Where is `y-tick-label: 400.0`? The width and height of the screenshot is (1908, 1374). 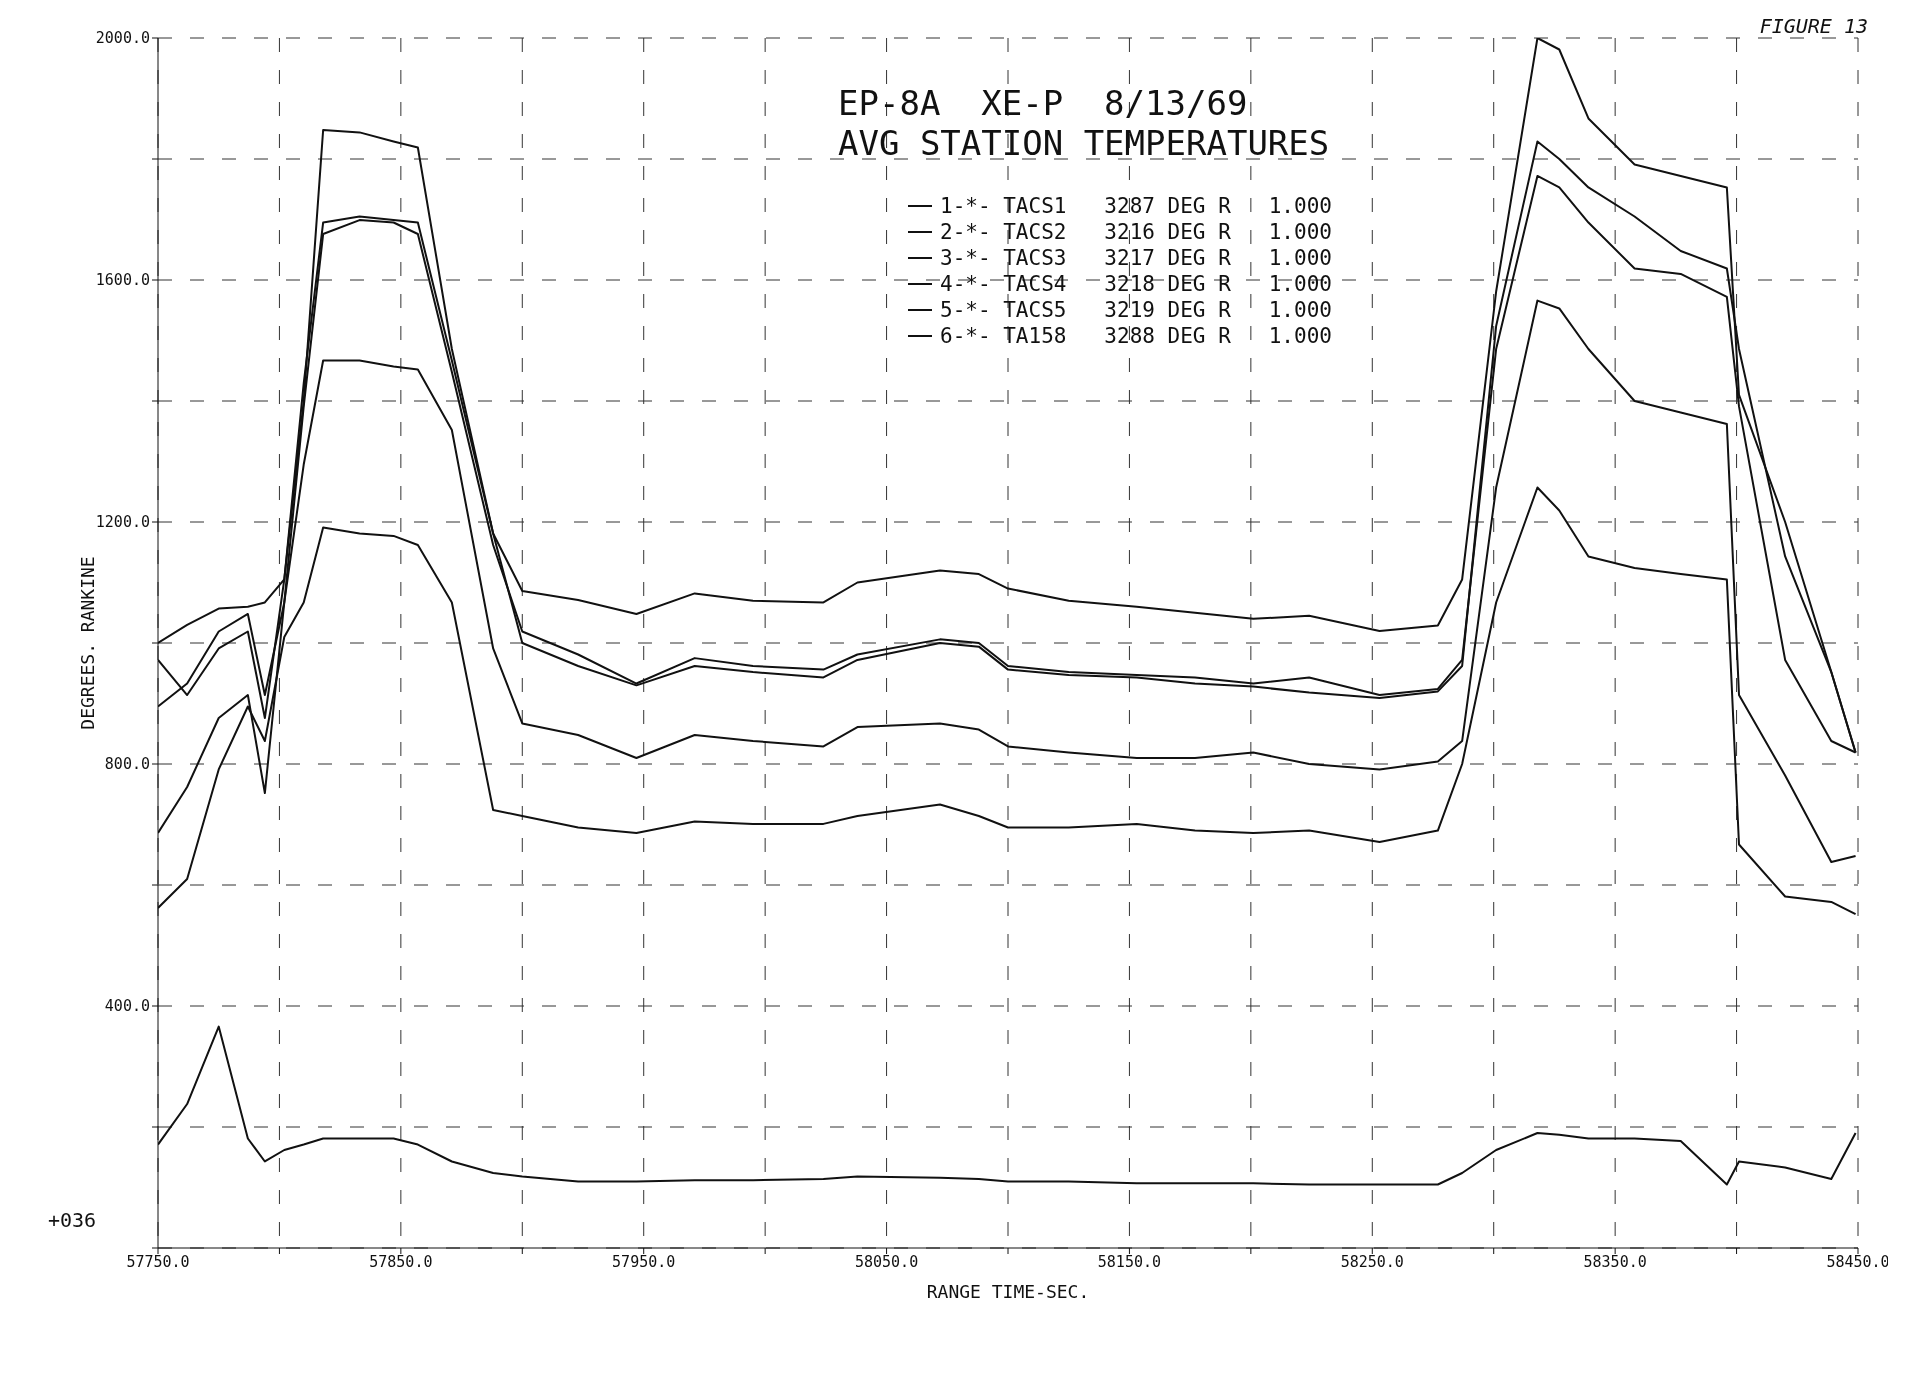
y-tick-label: 400.0 is located at coordinates (127, 1006).